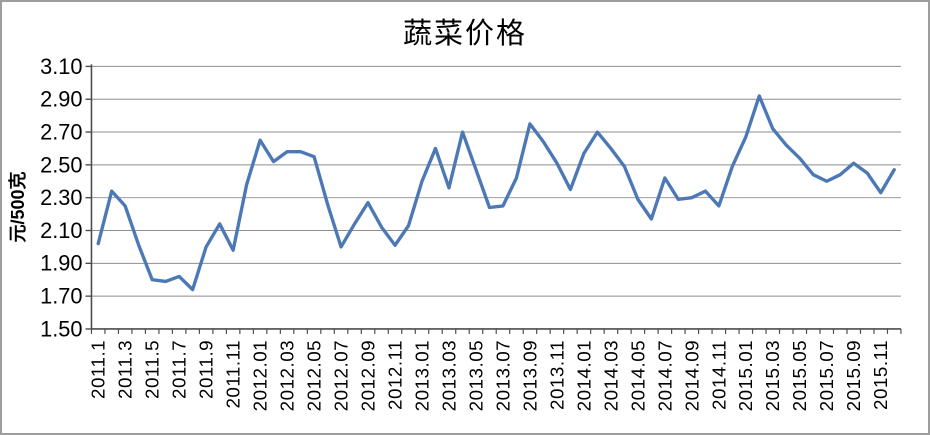  I want to click on x-tick-label: 2014.03, so click(610, 375).